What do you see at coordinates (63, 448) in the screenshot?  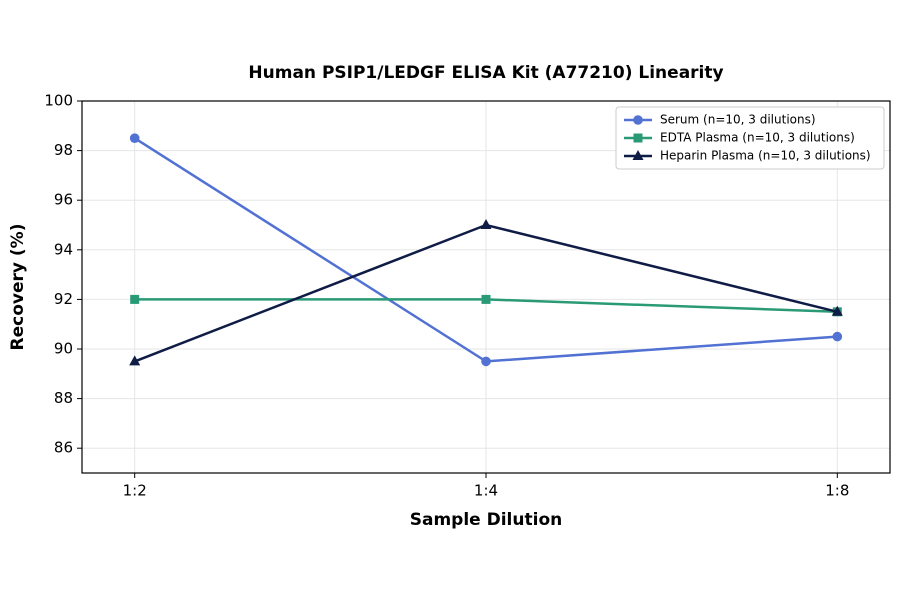 I see `y-tick-label: 86` at bounding box center [63, 448].